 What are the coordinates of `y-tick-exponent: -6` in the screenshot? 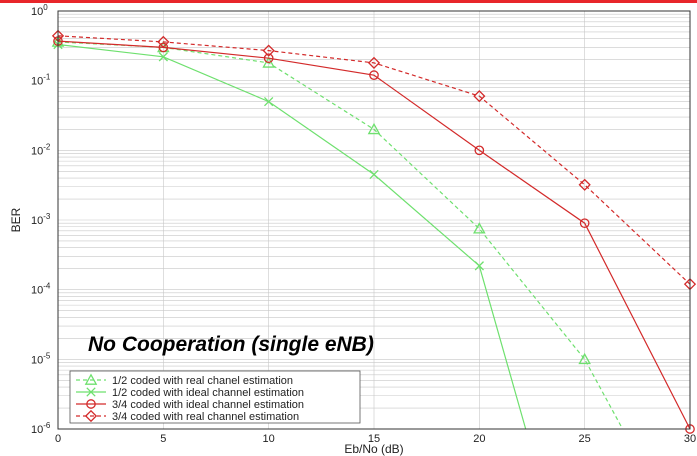 It's located at (47, 425).